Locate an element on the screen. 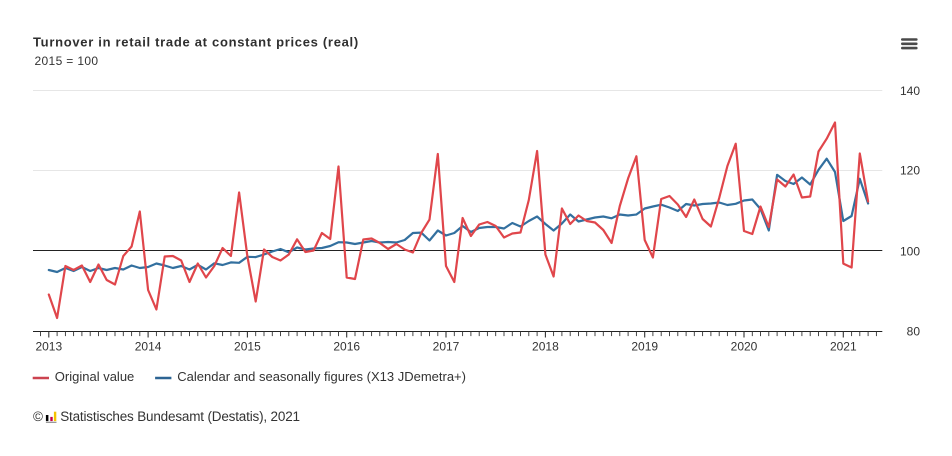  svg-text: 140 is located at coordinates (910, 91).